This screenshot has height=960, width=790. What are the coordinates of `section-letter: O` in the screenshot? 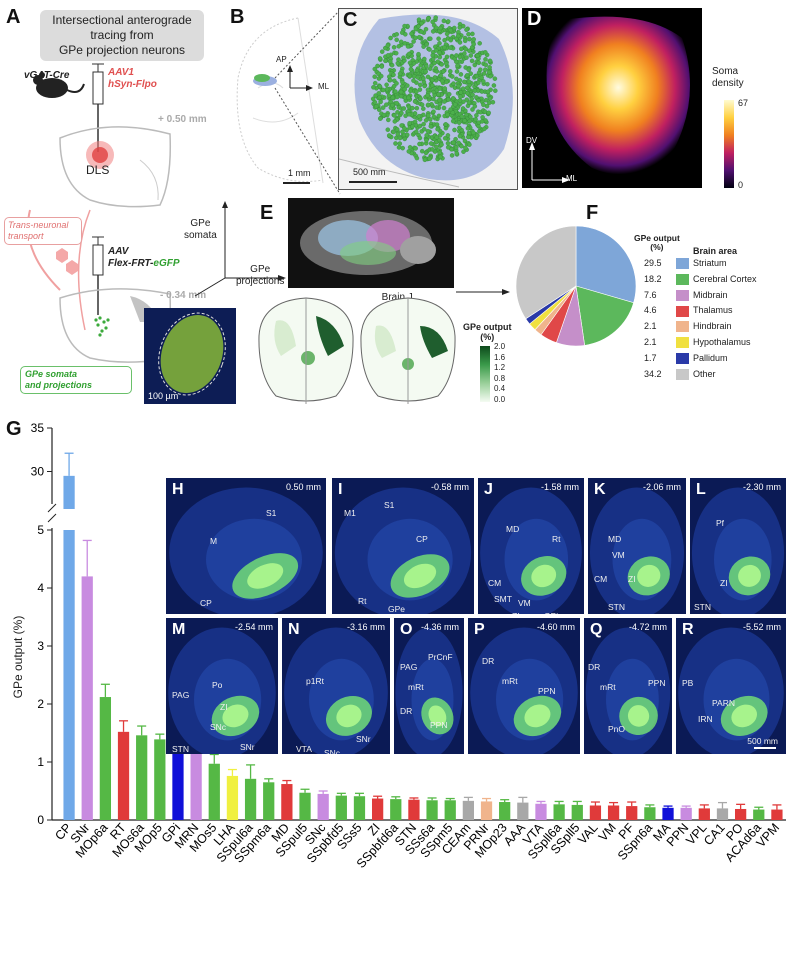 It's located at (406, 629).